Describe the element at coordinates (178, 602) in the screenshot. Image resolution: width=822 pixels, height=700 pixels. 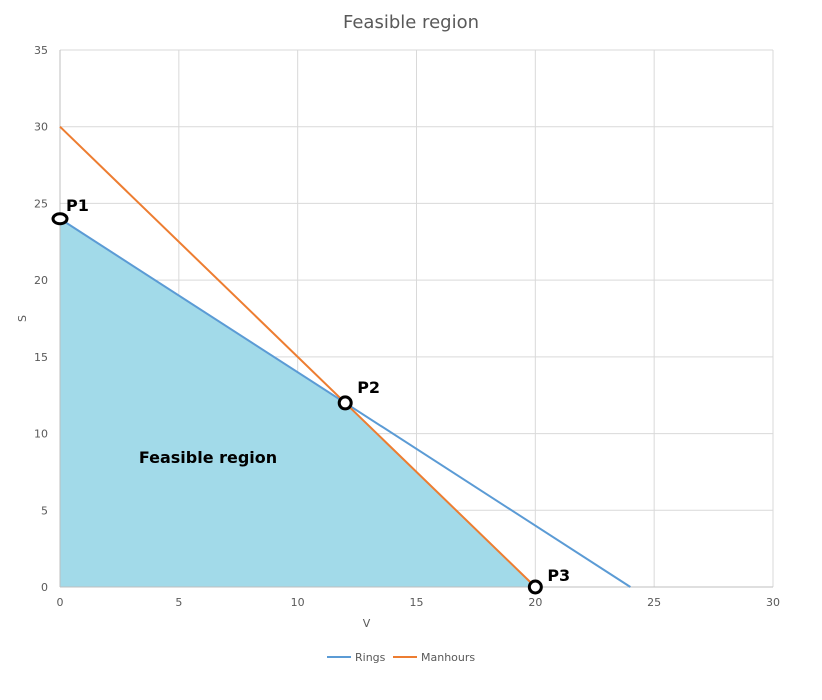
I see `x-tick-label: 5` at that location.